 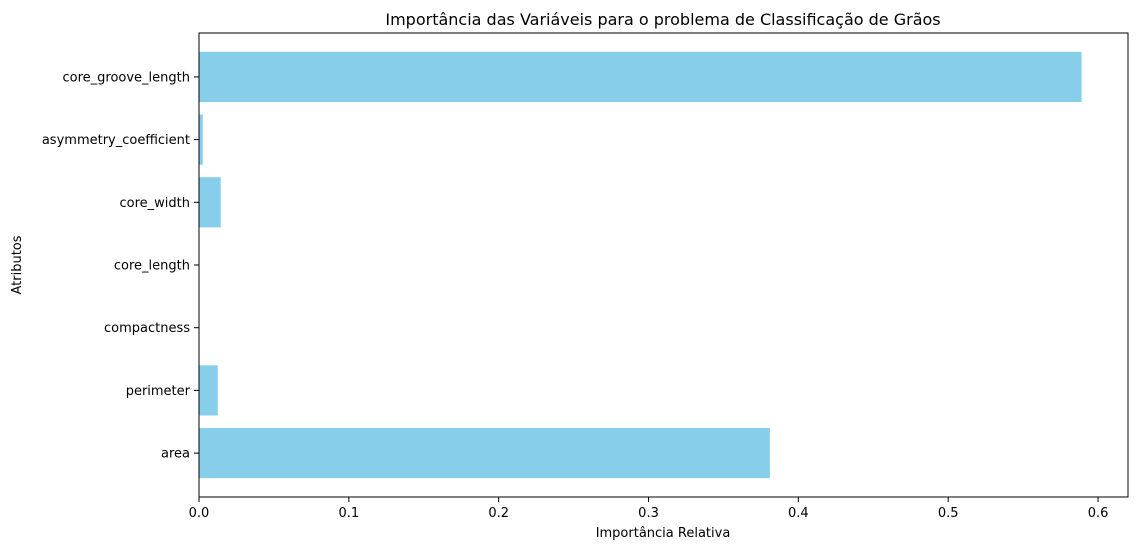 I want to click on x-tick-label: 0.2, so click(x=498, y=513).